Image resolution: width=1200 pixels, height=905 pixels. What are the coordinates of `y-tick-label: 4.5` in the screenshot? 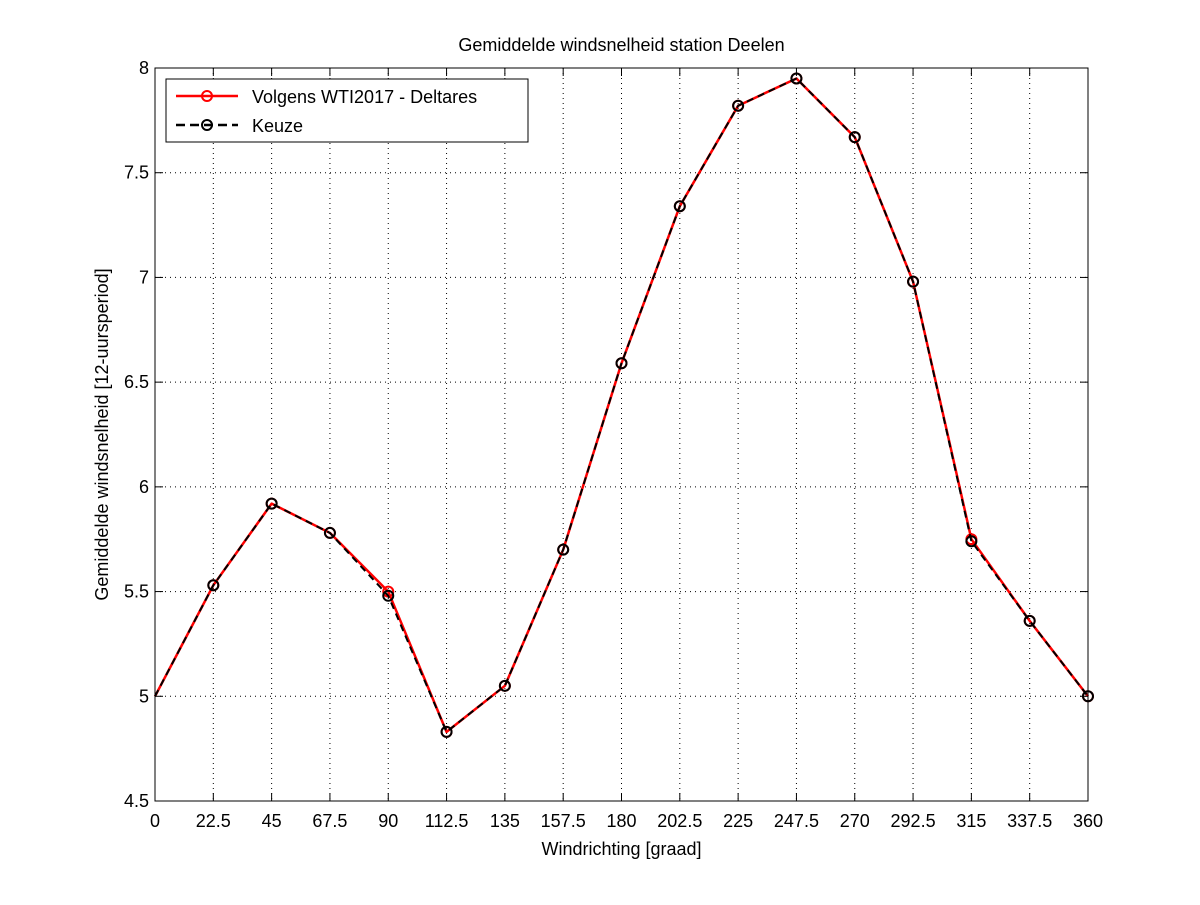 It's located at (136, 801).